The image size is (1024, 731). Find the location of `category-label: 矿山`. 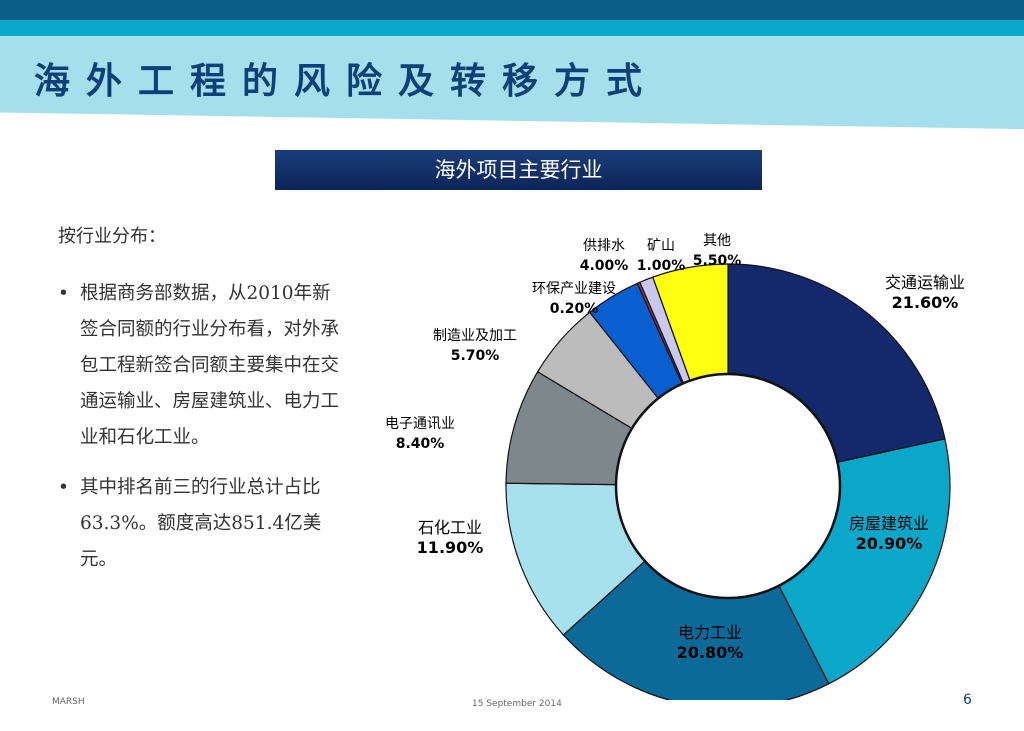

category-label: 矿山 is located at coordinates (661, 246).